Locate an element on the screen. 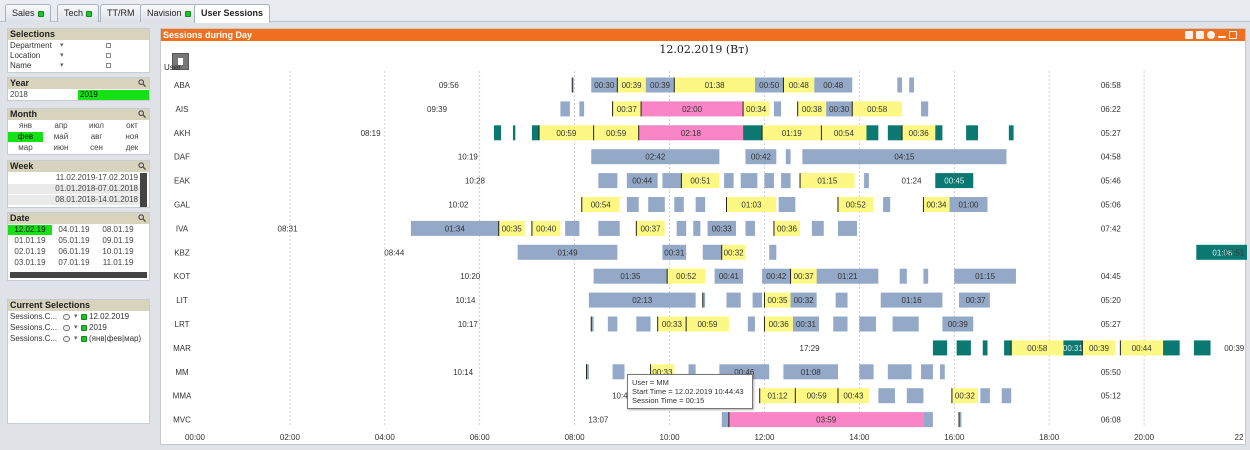 This screenshot has height=450, width=1250. month-item: авг is located at coordinates (96, 136).